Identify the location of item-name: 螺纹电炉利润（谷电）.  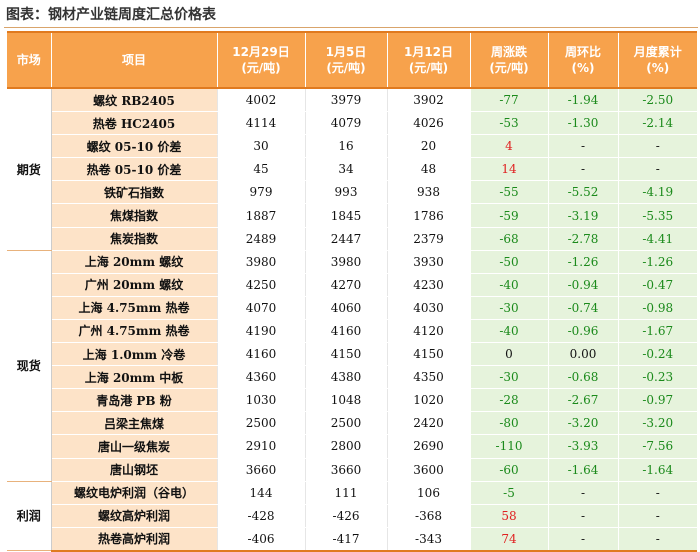
(134, 493).